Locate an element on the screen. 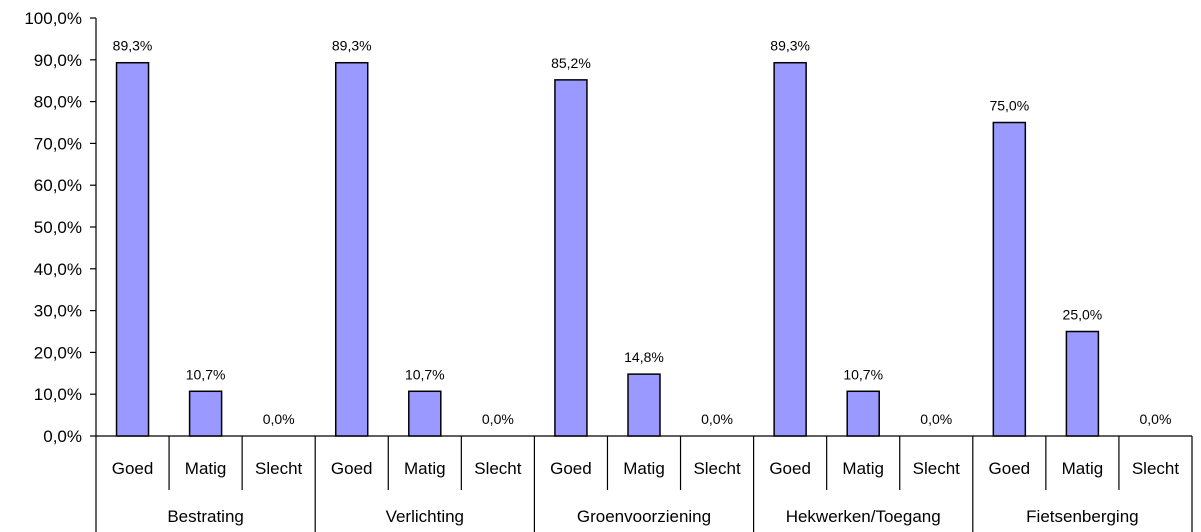 The height and width of the screenshot is (532, 1201). y-tick-label: 60,0% is located at coordinates (58, 185).